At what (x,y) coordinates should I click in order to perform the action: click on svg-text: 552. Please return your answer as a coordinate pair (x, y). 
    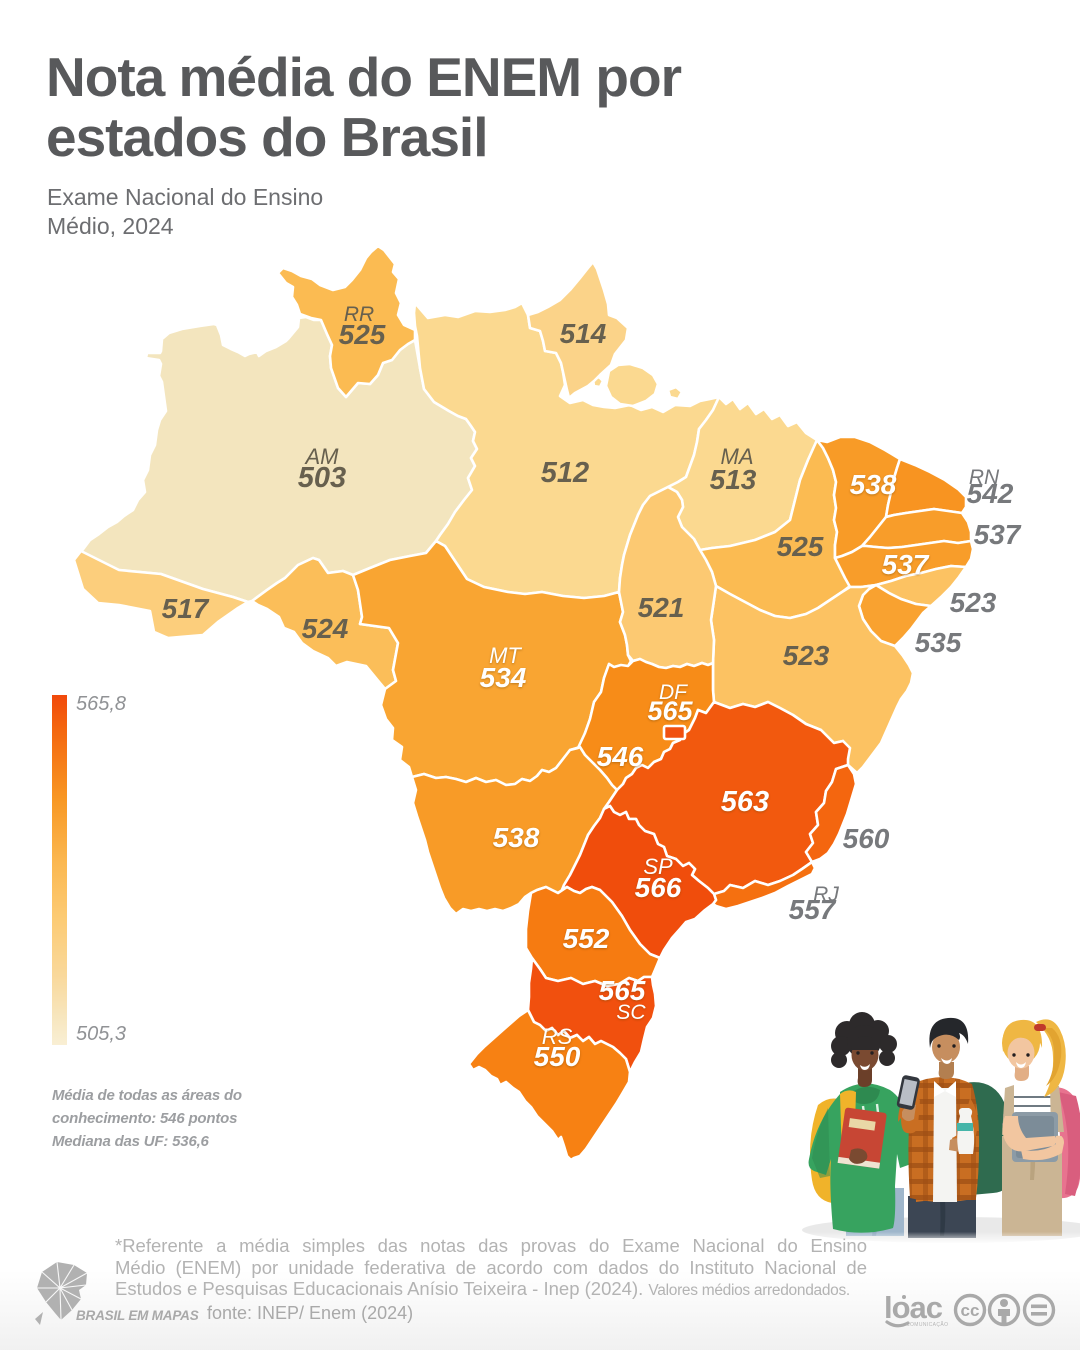
    Looking at the image, I should click on (586, 938).